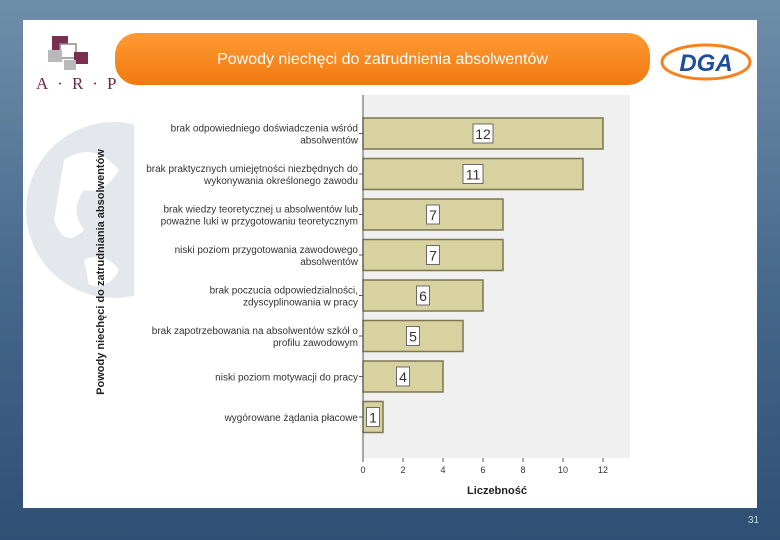 The height and width of the screenshot is (540, 780). I want to click on x-axis-ticks: 0 2 4 6 8 10 12, so click(484, 466).